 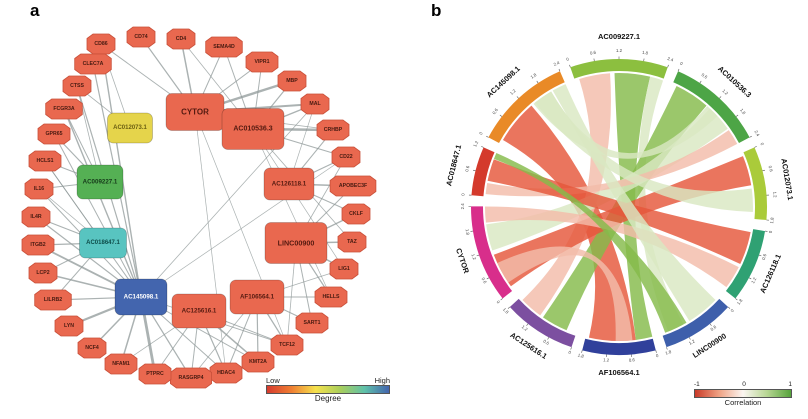 What do you see at coordinates (462, 261) in the screenshot?
I see `segment-label: CYTOR` at bounding box center [462, 261].